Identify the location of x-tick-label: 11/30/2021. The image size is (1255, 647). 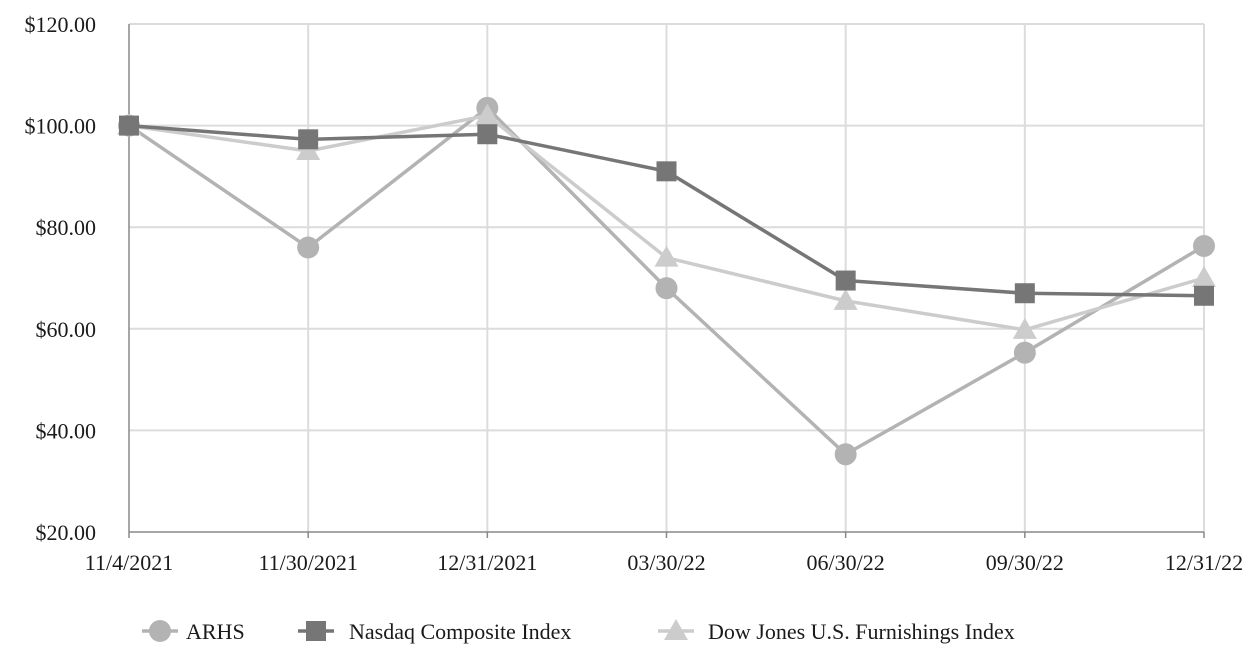
(307, 562).